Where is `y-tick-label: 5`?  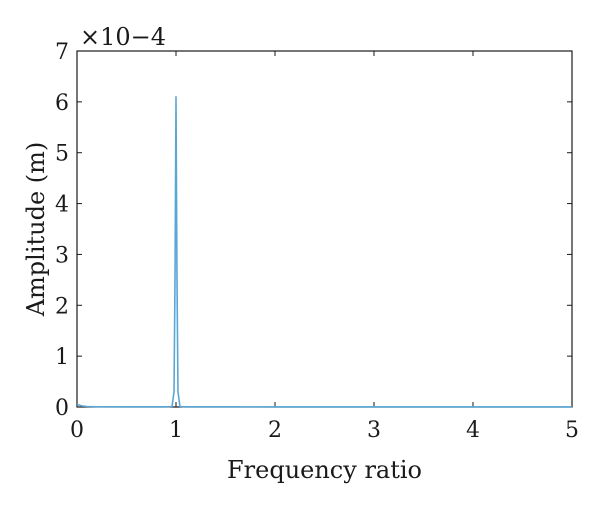
y-tick-label: 5 is located at coordinates (62, 154).